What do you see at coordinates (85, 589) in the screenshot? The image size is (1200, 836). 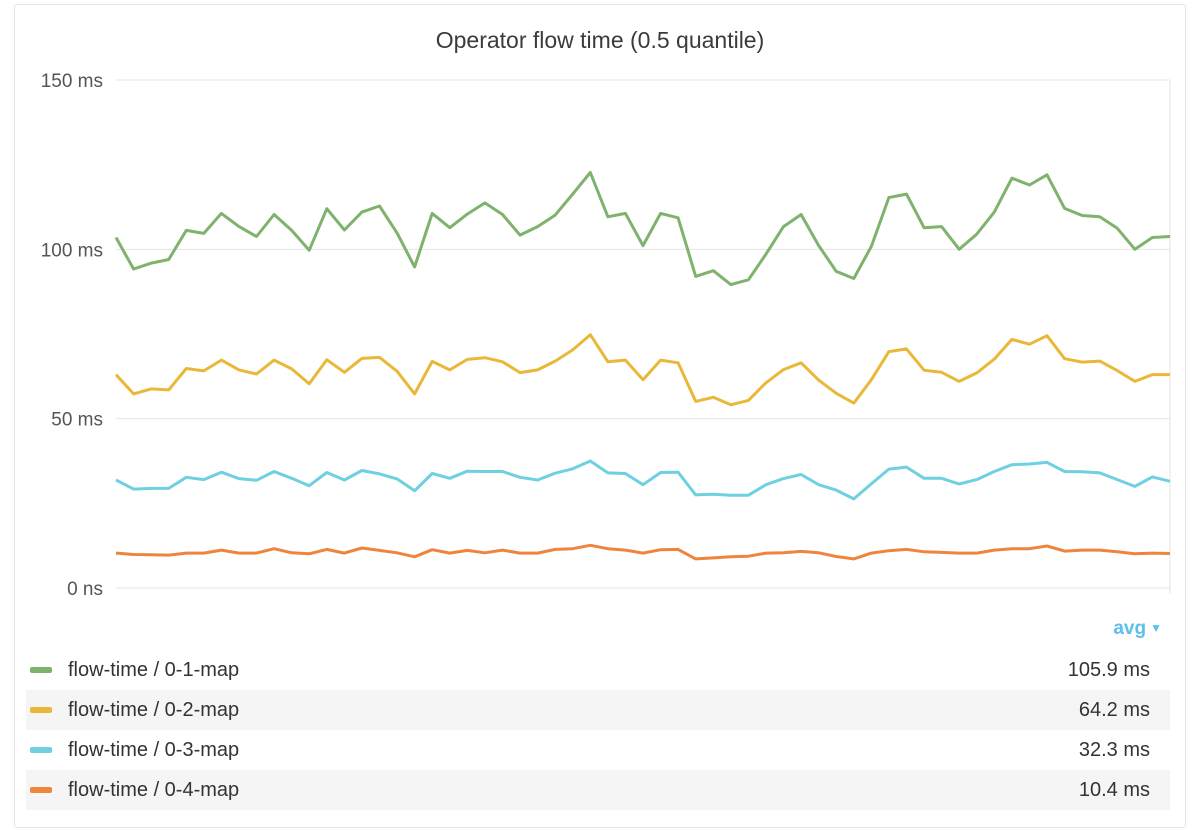 I see `y-tick-label: 0 ns` at bounding box center [85, 589].